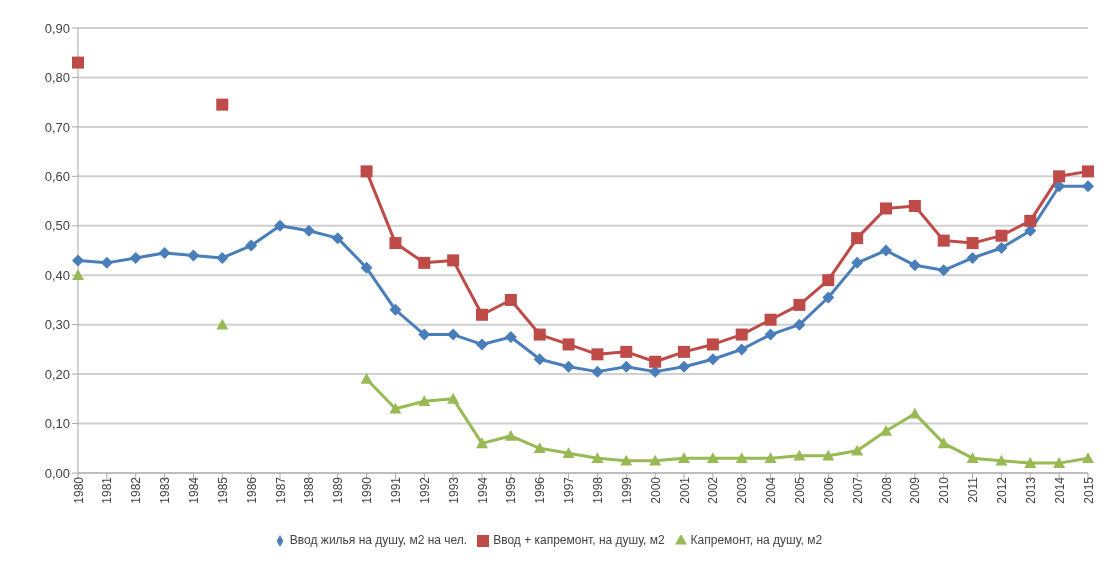 The width and height of the screenshot is (1115, 569). I want to click on x-tick-label: 2002, so click(713, 490).